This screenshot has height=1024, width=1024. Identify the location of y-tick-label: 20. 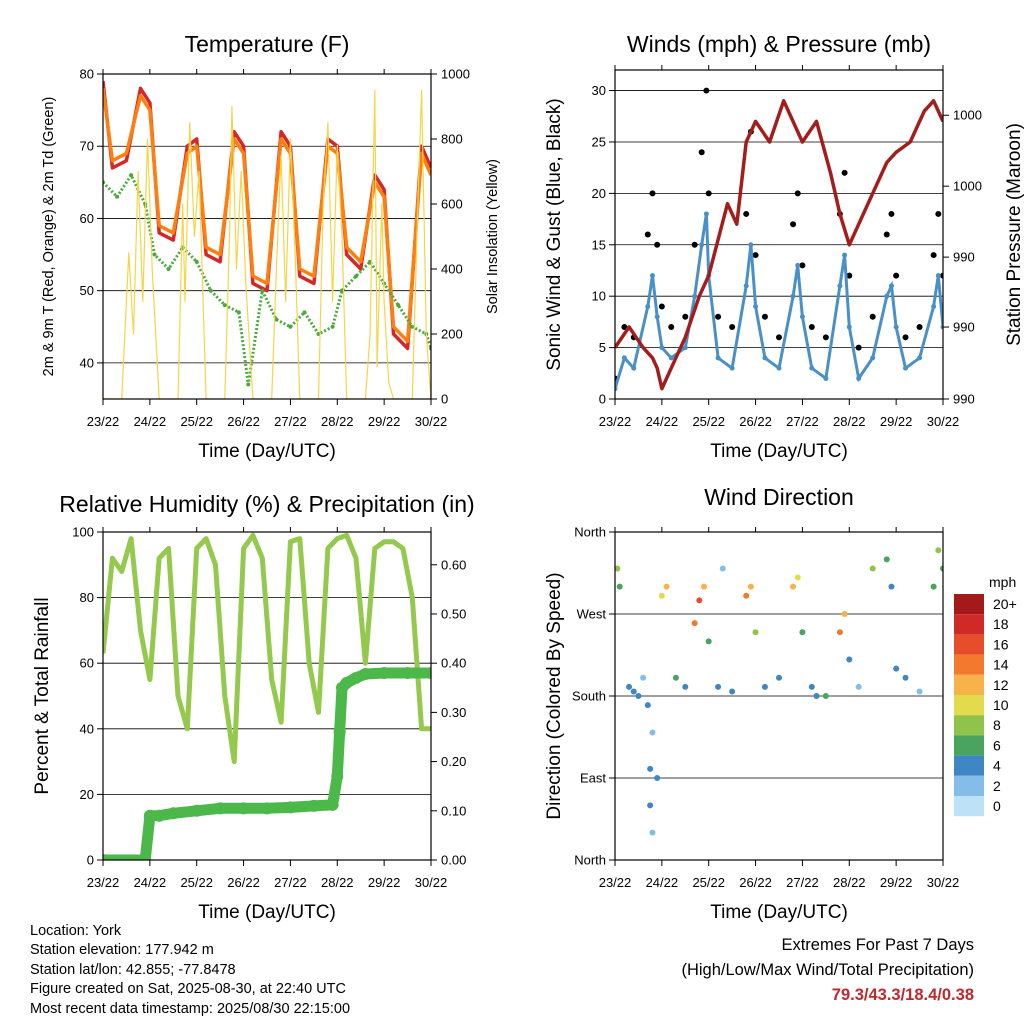
(599, 193).